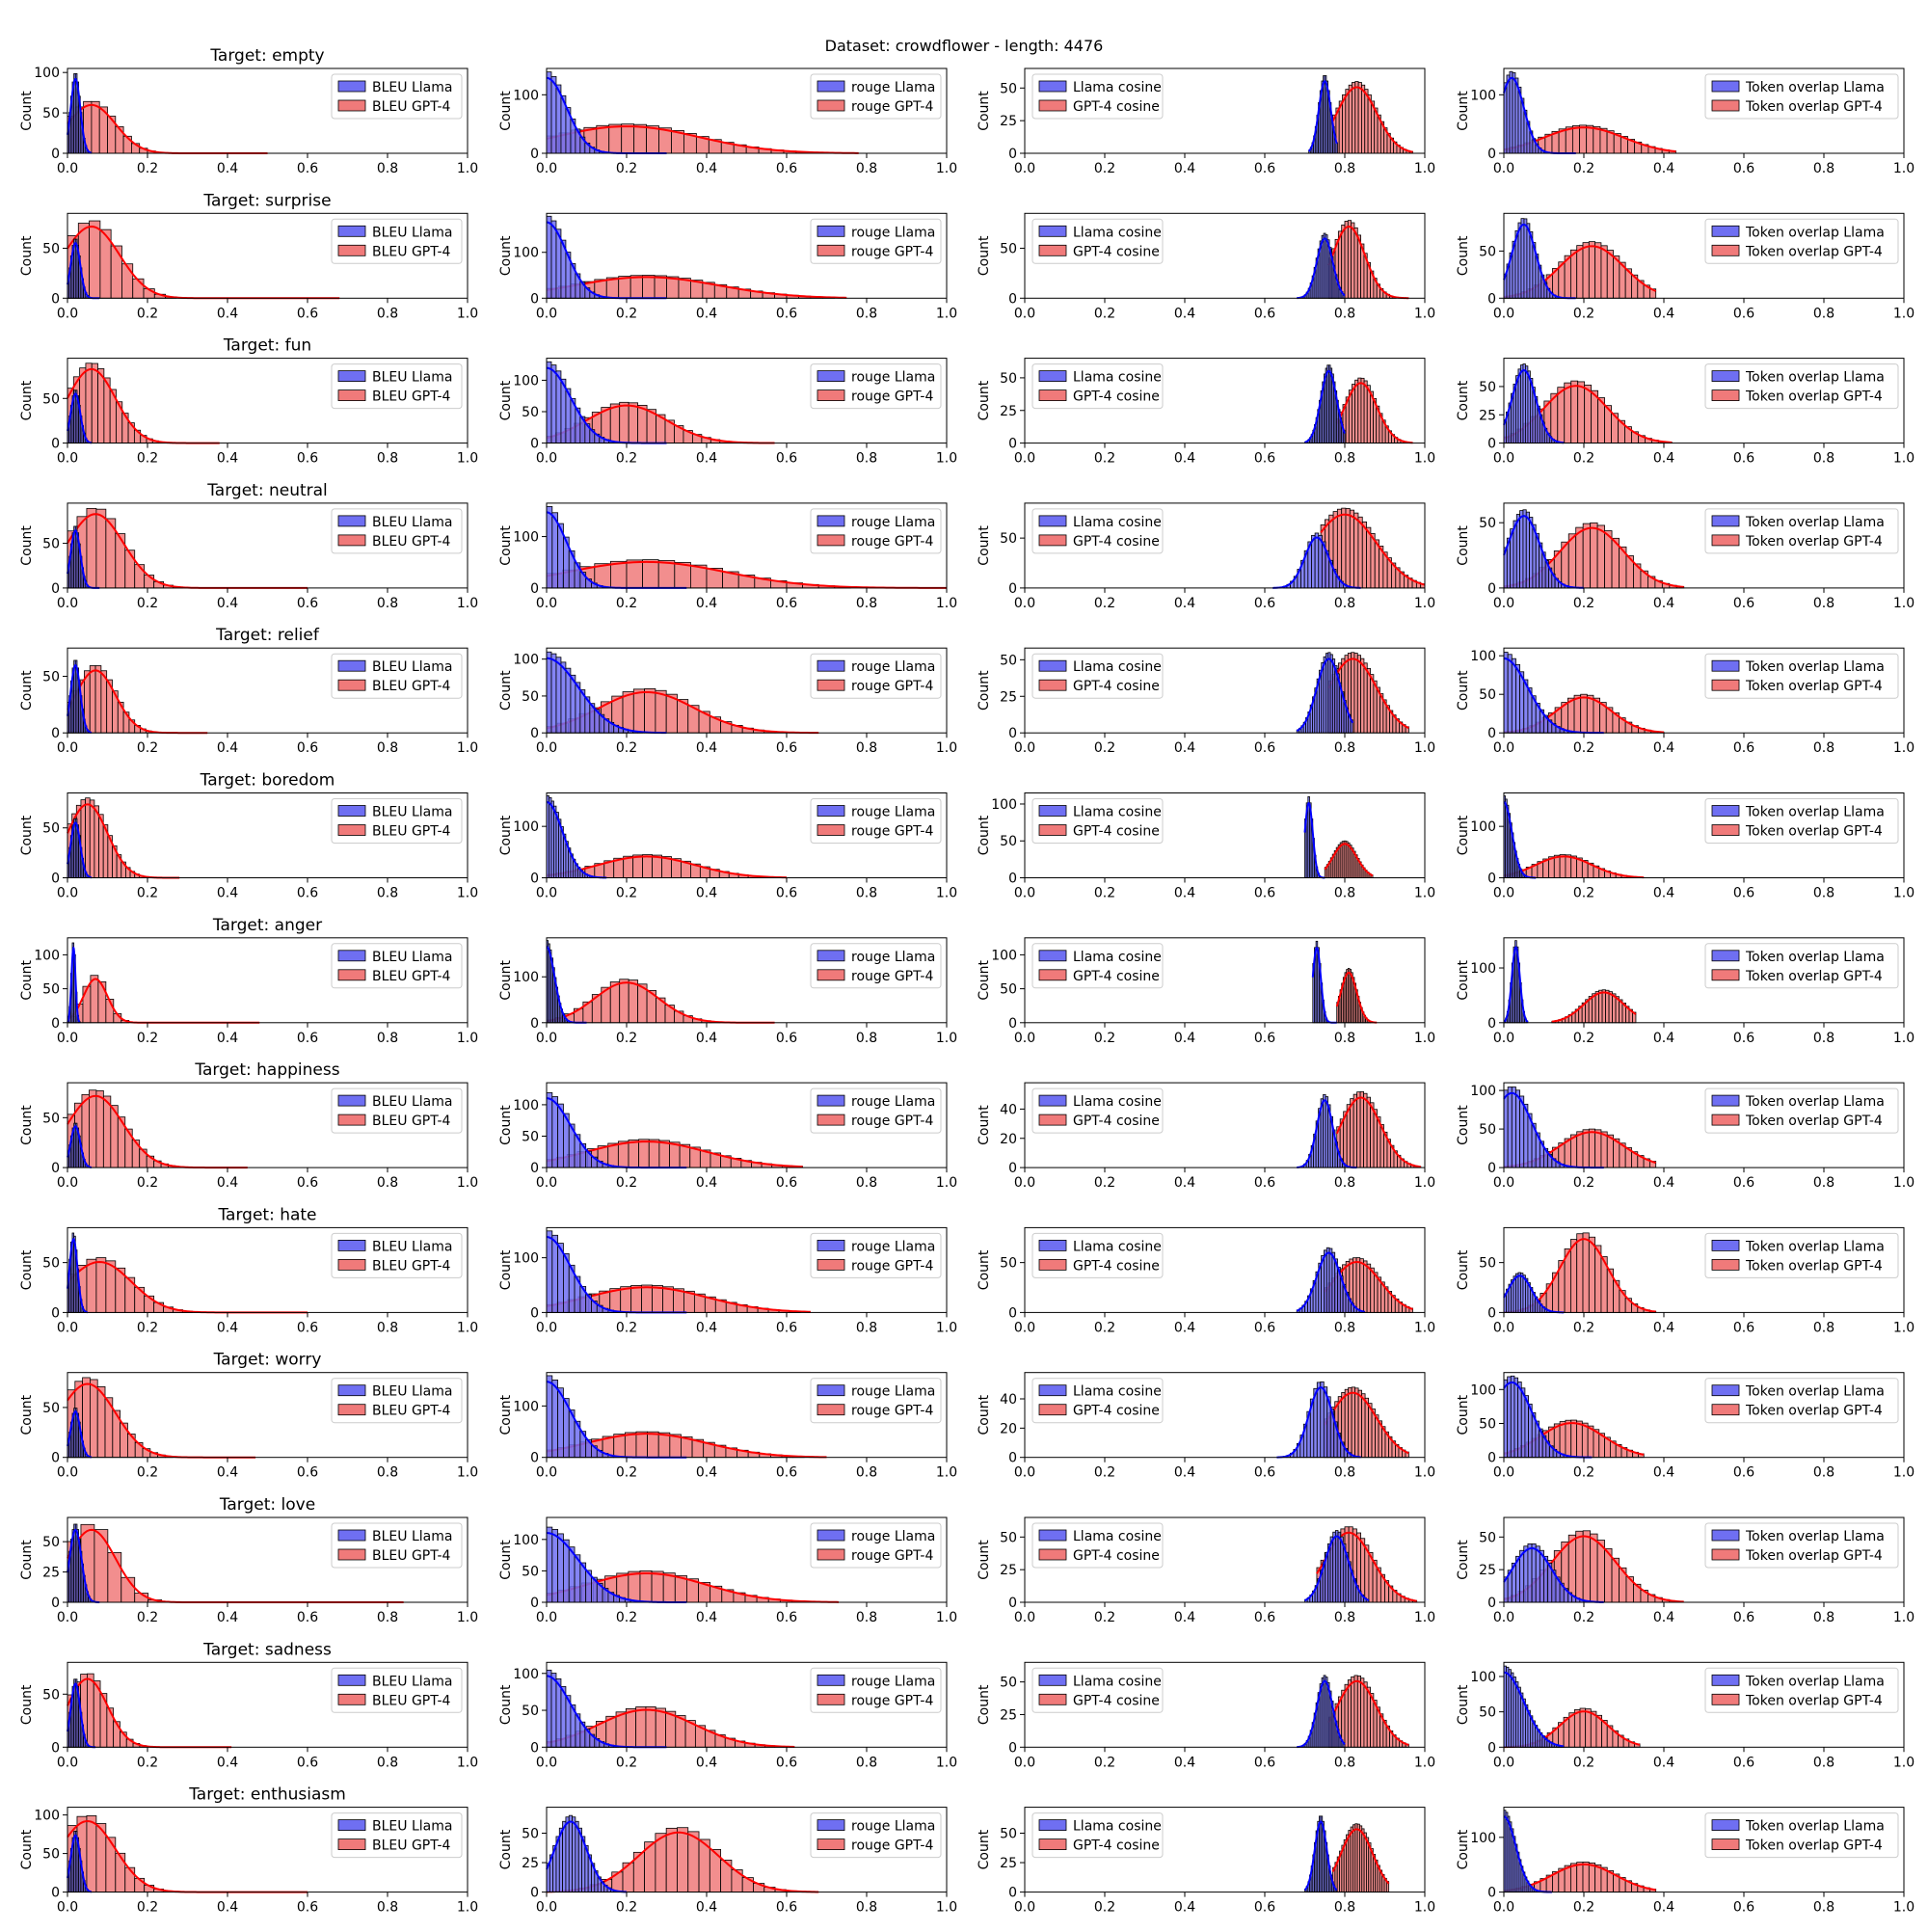 This screenshot has height=1932, width=1928. I want to click on llama-kde-line, so click(1337, 1568).